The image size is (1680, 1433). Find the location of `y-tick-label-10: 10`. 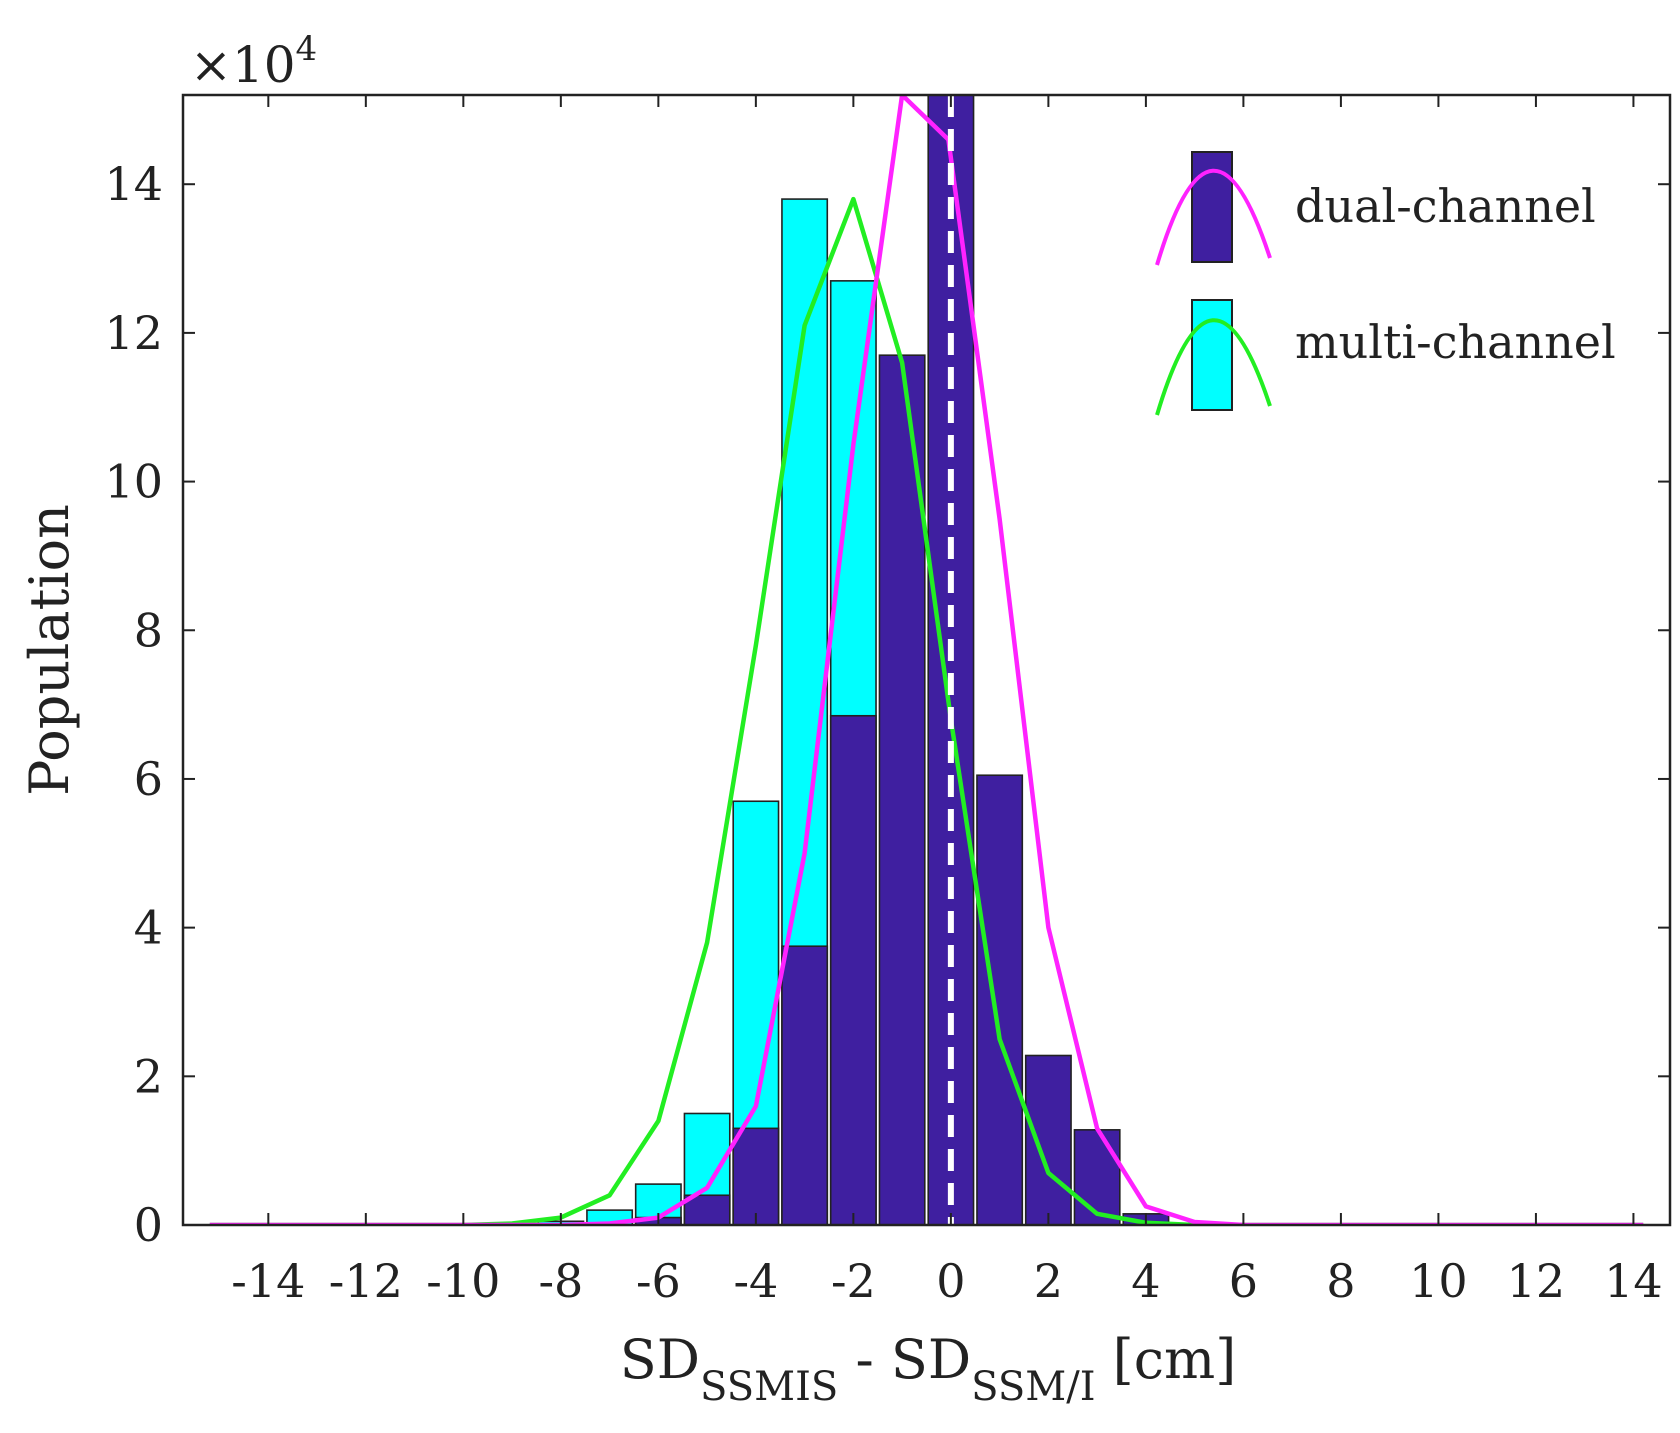

y-tick-label-10: 10 is located at coordinates (133, 482).